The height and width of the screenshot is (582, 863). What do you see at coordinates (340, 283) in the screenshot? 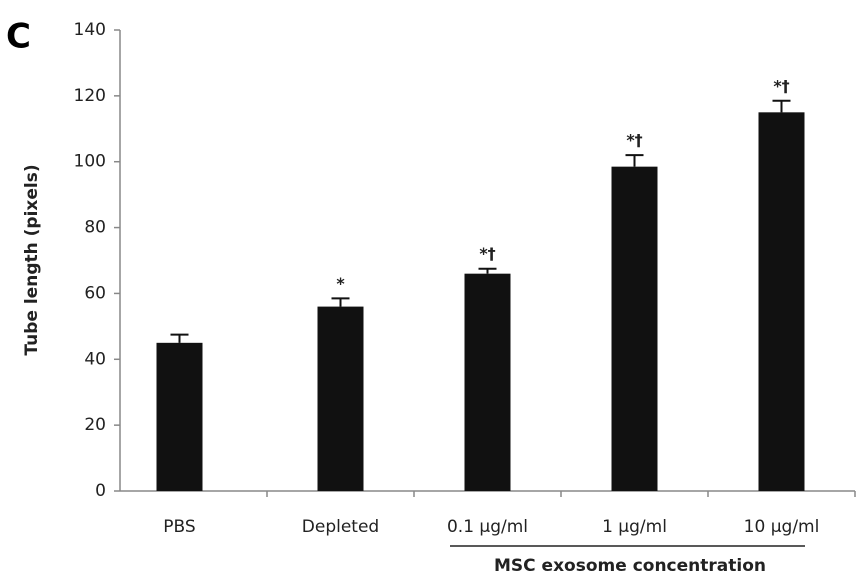
I see `significance-mark: *` at bounding box center [340, 283].